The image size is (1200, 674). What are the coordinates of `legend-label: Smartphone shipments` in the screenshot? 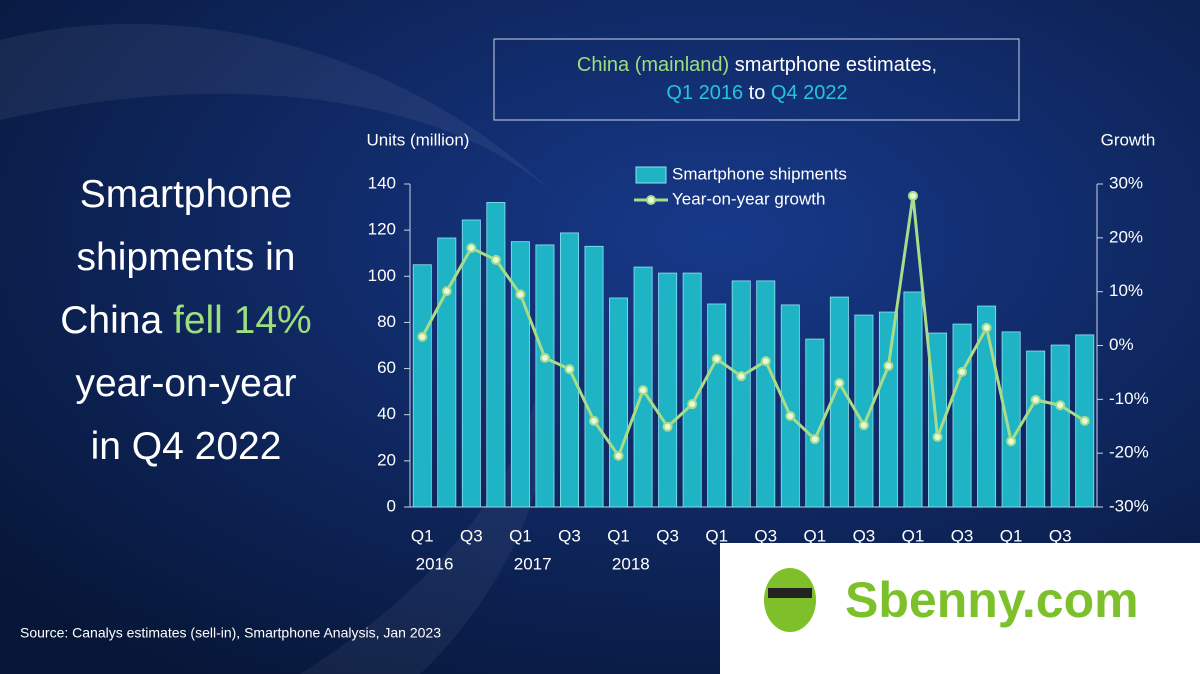 It's located at (759, 173).